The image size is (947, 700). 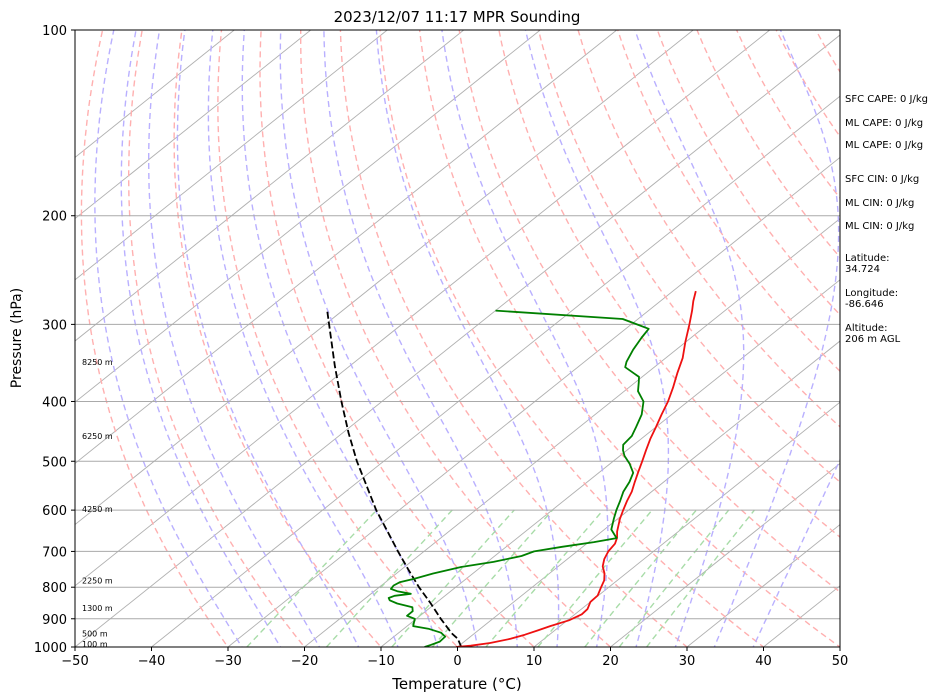 I want to click on longitude-annotation: Longitude: -86.646, so click(x=871, y=299).